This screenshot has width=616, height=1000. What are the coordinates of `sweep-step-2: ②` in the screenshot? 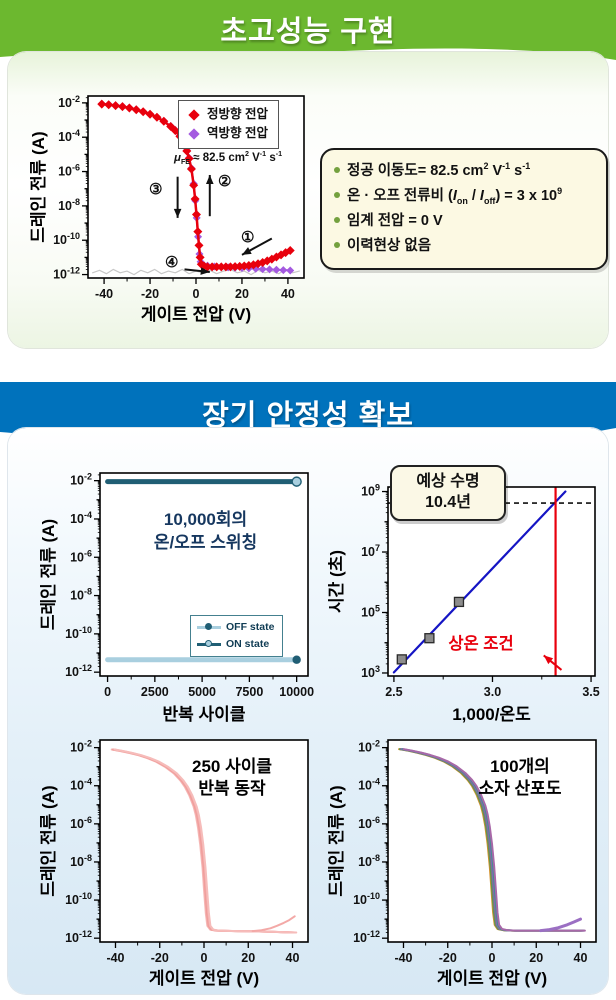 It's located at (225, 181).